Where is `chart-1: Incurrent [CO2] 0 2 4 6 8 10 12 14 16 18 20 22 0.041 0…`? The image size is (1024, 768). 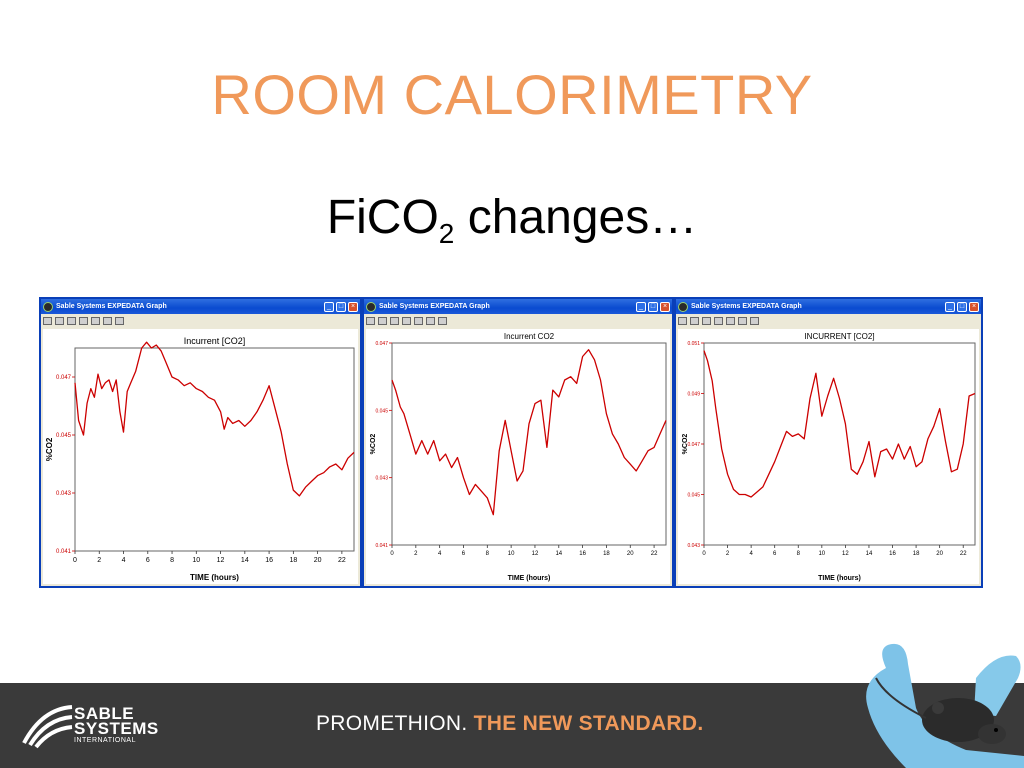 chart-1: Incurrent [CO2] 0 2 4 6 8 10 12 14 16 18 20 22 0.041 0… is located at coordinates (200, 459).